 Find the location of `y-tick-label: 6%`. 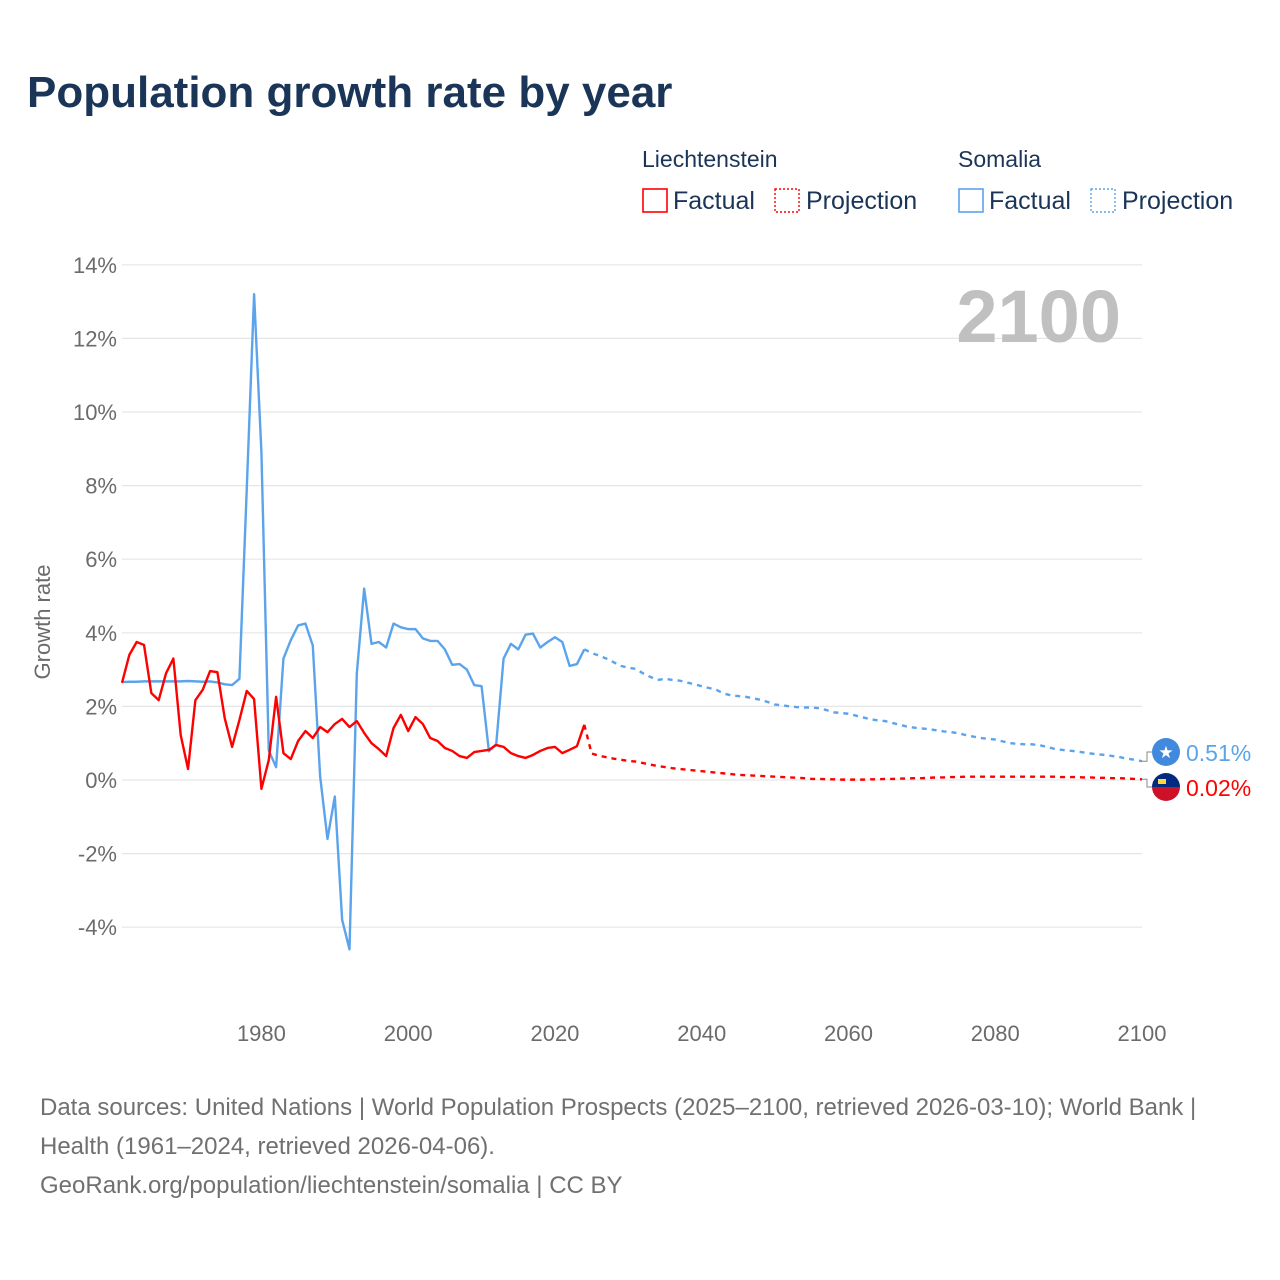

y-tick-label: 6% is located at coordinates (101, 559).